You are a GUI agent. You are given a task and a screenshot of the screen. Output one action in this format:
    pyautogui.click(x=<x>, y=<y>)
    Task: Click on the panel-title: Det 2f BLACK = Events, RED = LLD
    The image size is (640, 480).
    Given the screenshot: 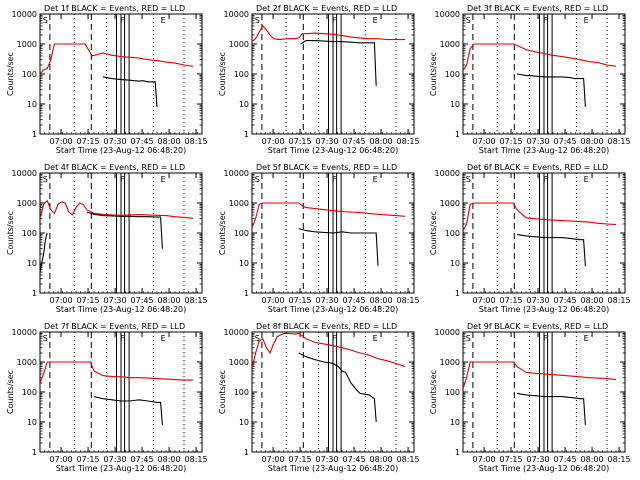 What is the action you would take?
    pyautogui.click(x=326, y=8)
    